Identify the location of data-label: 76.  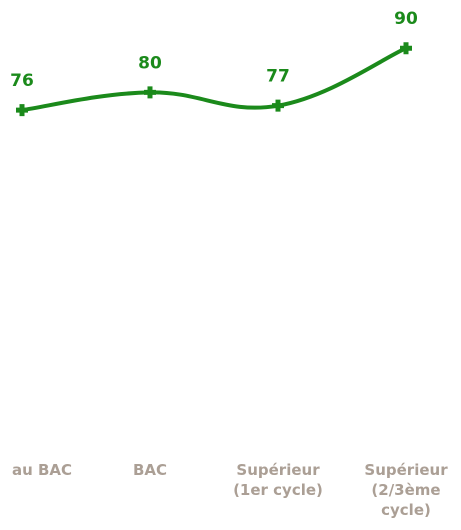
(22, 81).